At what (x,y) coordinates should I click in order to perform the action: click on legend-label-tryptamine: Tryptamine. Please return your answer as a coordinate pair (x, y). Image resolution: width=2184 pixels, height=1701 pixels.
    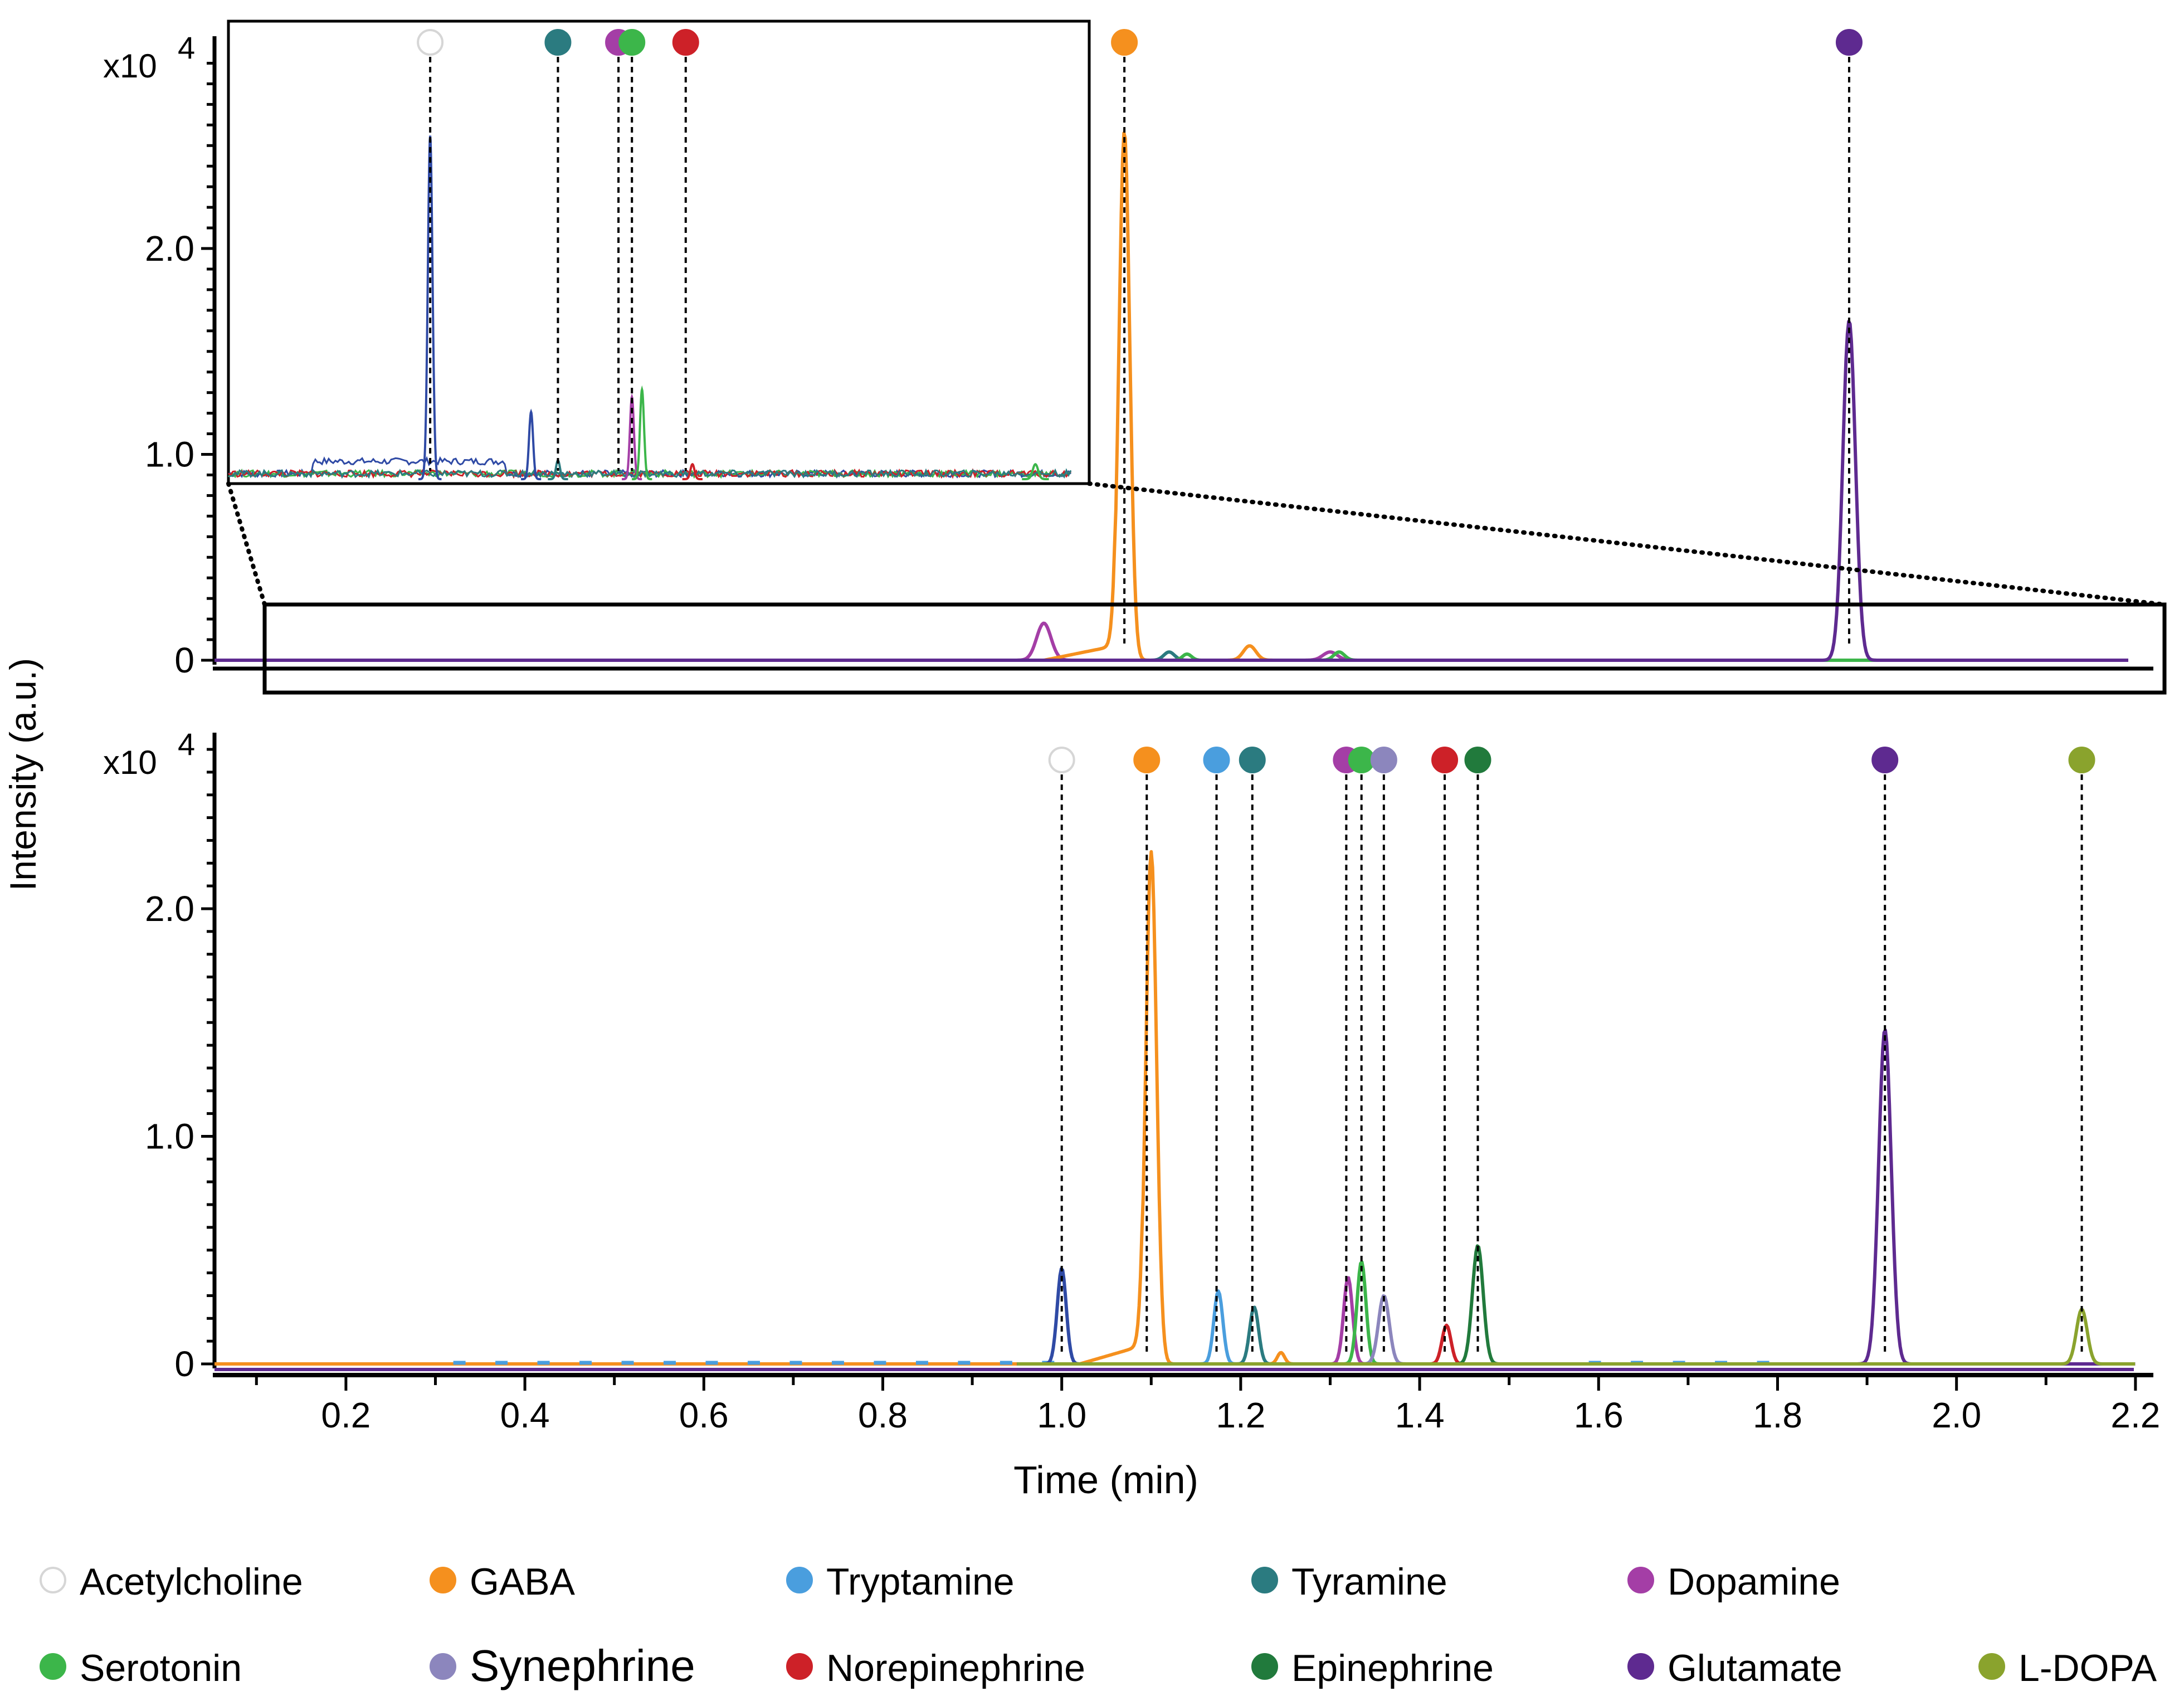
    Looking at the image, I should click on (921, 1582).